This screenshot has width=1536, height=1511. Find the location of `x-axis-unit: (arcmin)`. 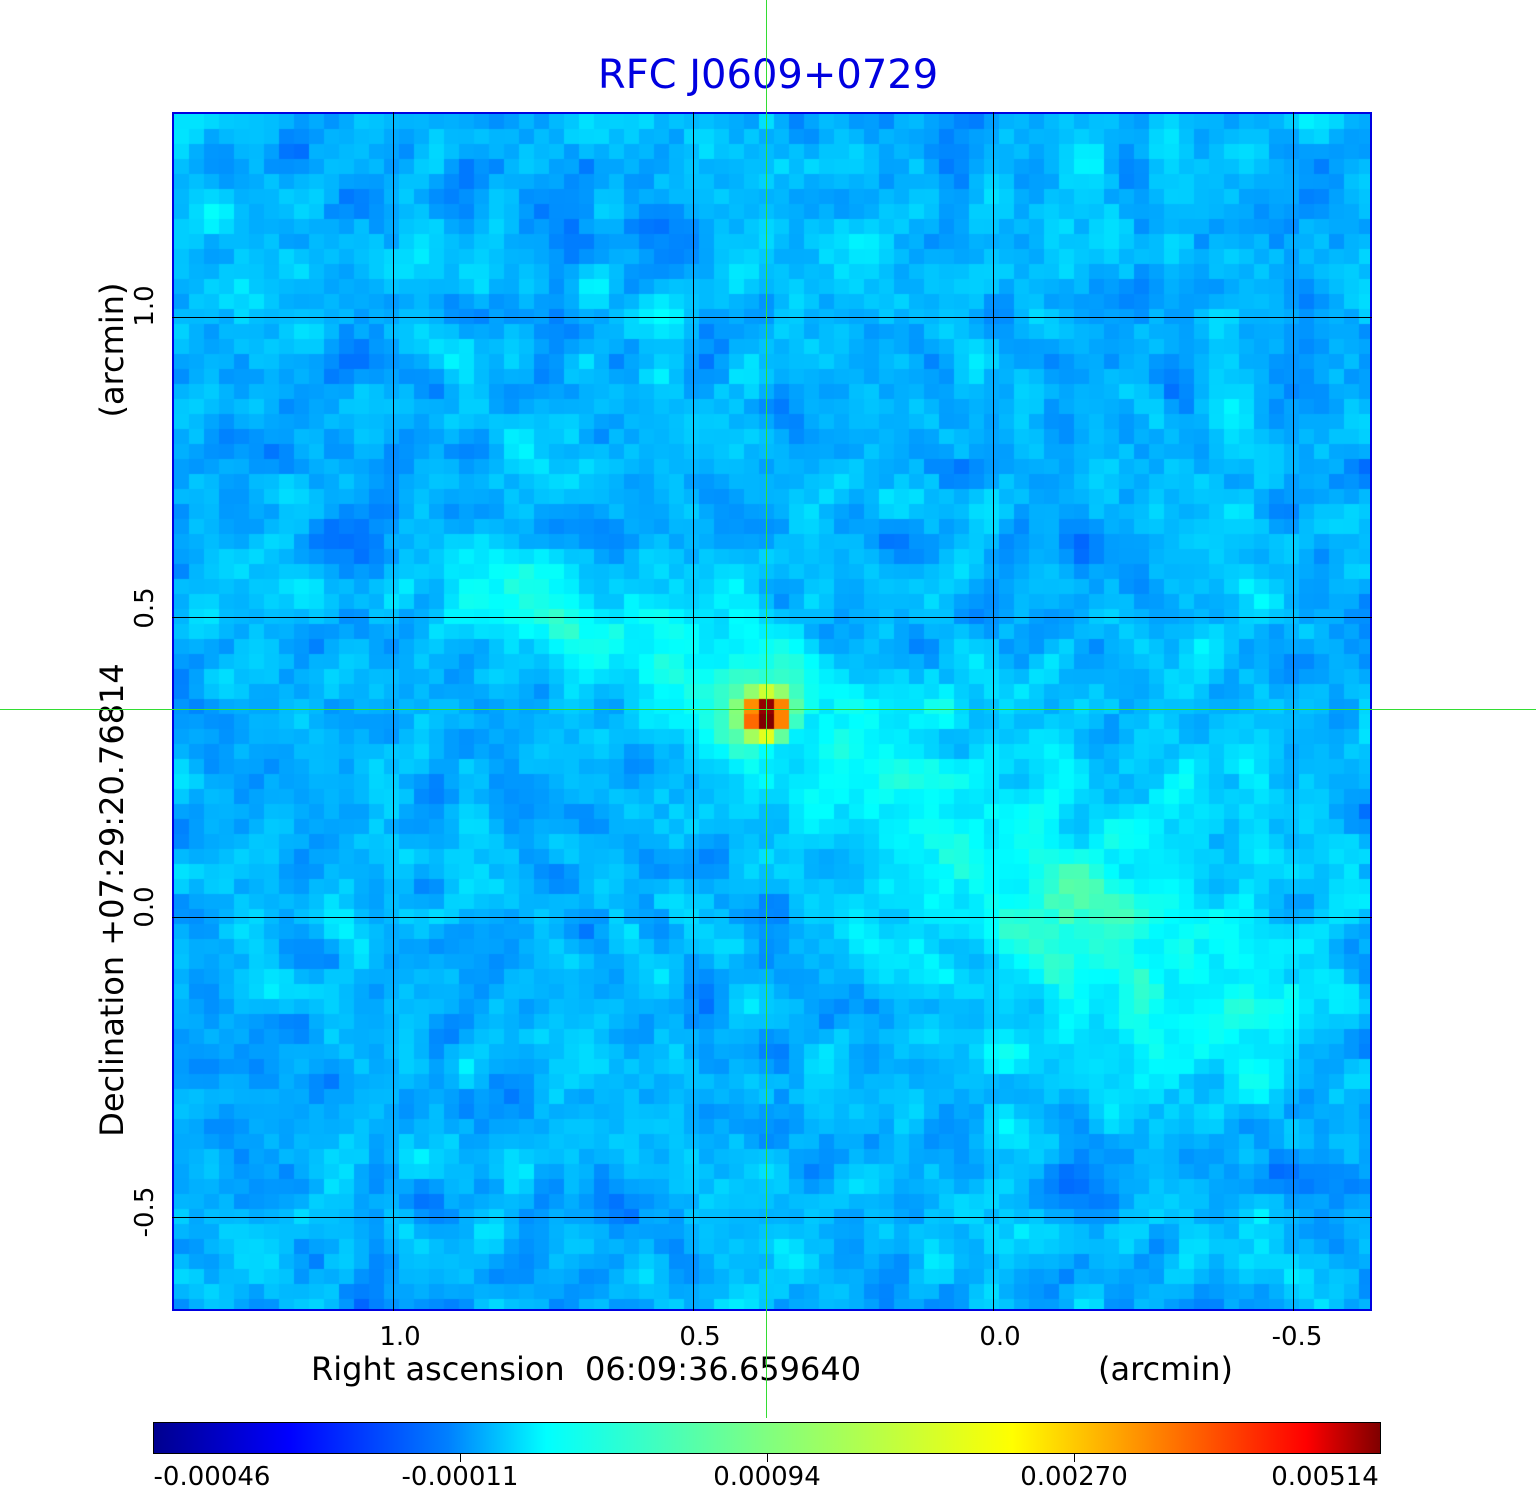

x-axis-unit: (arcmin) is located at coordinates (1165, 1369).